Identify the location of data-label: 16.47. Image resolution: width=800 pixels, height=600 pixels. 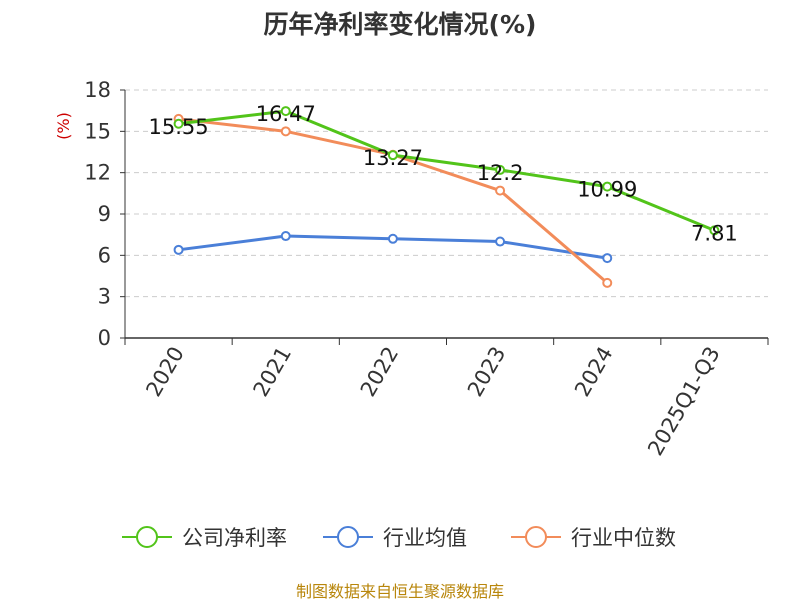
(286, 114).